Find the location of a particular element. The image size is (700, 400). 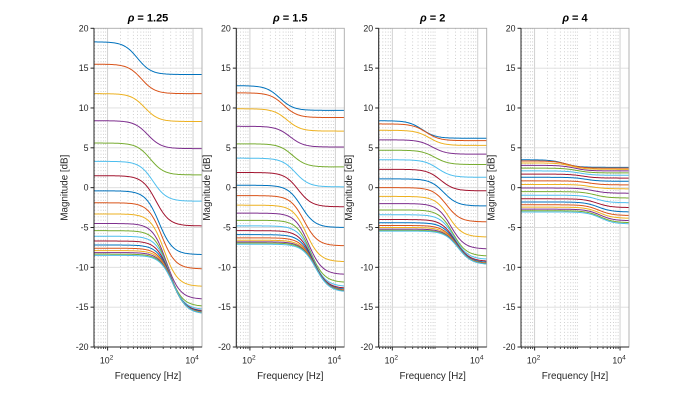

panel-title: ρ = 1.5 is located at coordinates (290, 18).